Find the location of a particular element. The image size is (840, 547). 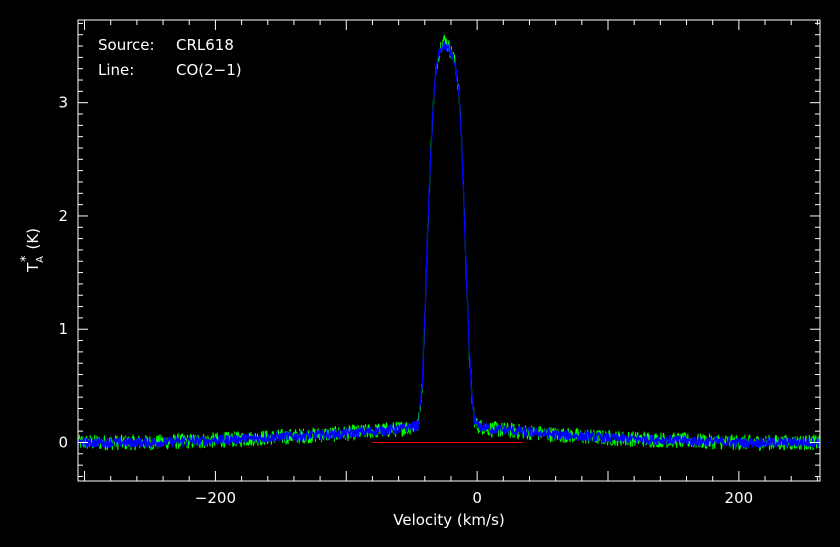

y-axis-label-unit: (K) is located at coordinates (33, 239).